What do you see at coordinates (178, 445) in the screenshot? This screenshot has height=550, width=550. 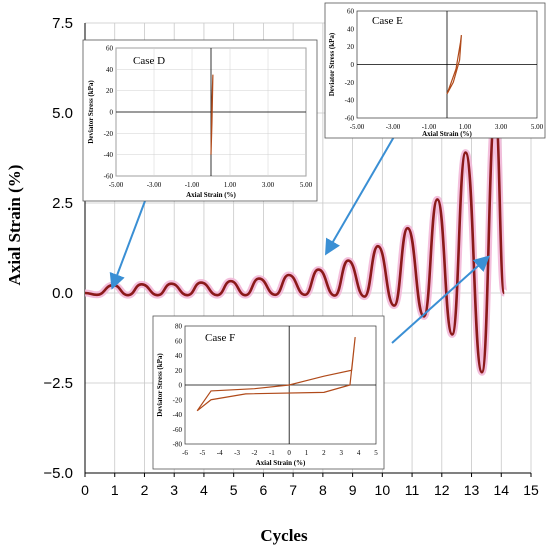 I see `inset-y-tick: -80` at bounding box center [178, 445].